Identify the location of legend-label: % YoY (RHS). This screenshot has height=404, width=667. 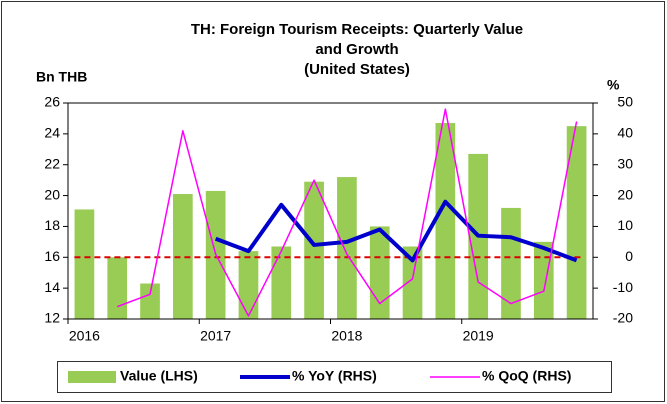
(334, 376).